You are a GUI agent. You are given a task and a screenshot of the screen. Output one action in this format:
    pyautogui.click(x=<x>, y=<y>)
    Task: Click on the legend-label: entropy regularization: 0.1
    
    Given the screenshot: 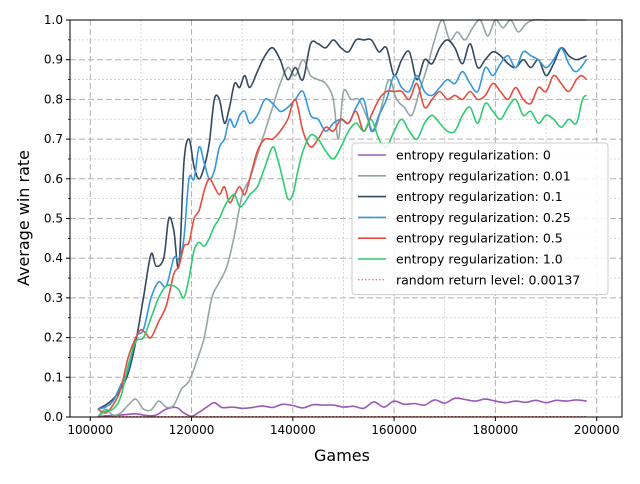 What is the action you would take?
    pyautogui.click(x=479, y=196)
    